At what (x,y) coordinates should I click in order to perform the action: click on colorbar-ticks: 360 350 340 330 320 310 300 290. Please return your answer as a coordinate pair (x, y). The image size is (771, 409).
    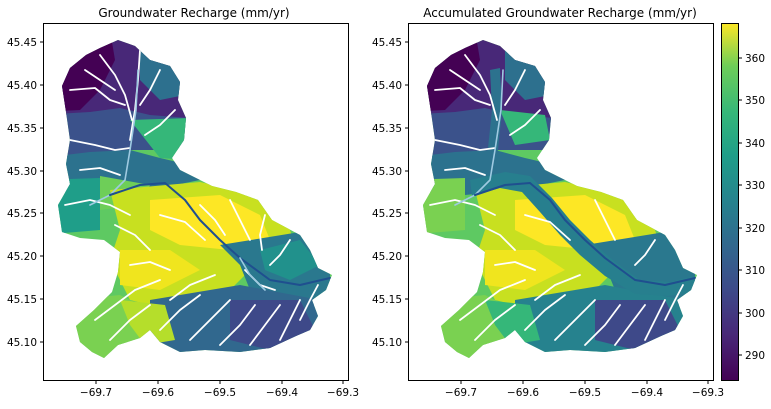
    Looking at the image, I should click on (752, 207).